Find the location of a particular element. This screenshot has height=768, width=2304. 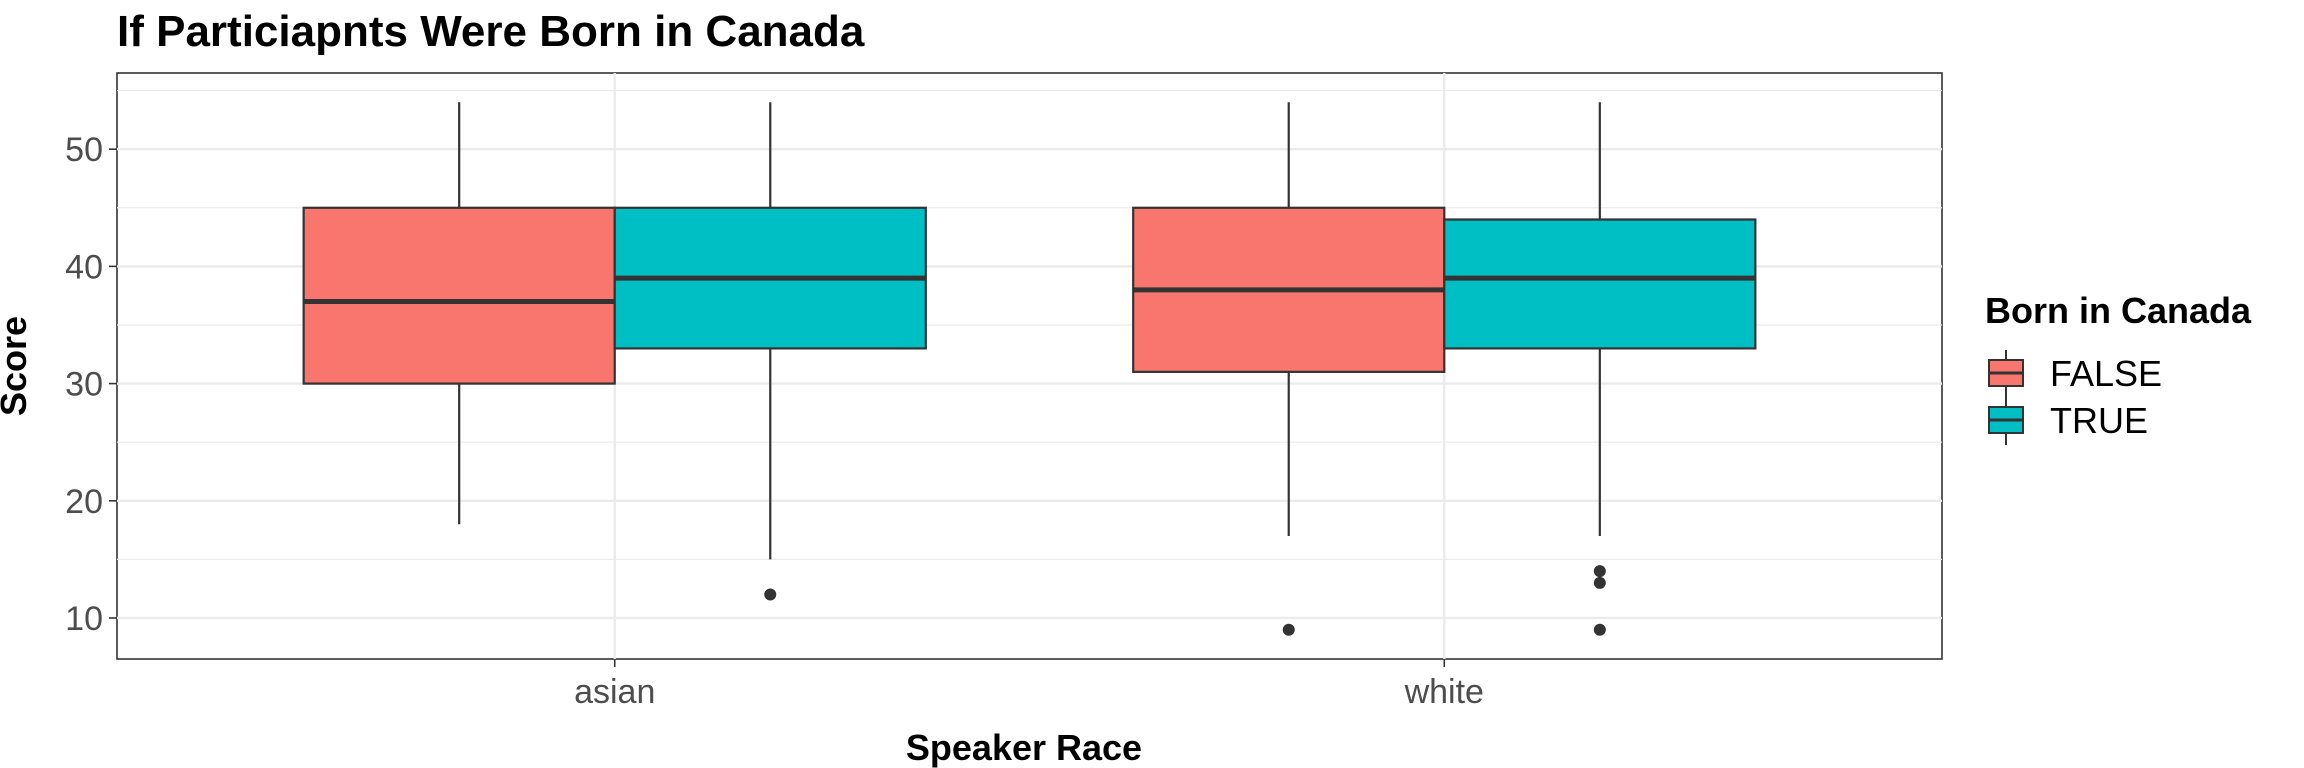

legend-title: Born in Canada is located at coordinates (2118, 310).